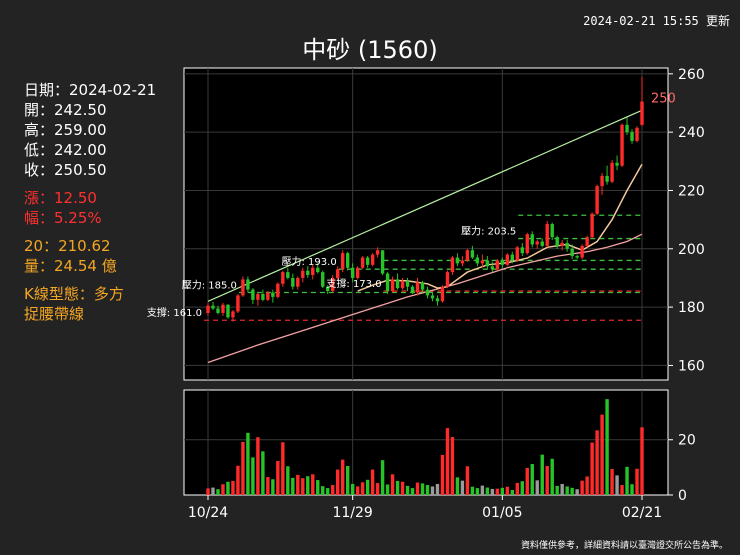 The width and height of the screenshot is (740, 555). What do you see at coordinates (67, 246) in the screenshot?
I see `info-ma20: 20：210.62` at bounding box center [67, 246].